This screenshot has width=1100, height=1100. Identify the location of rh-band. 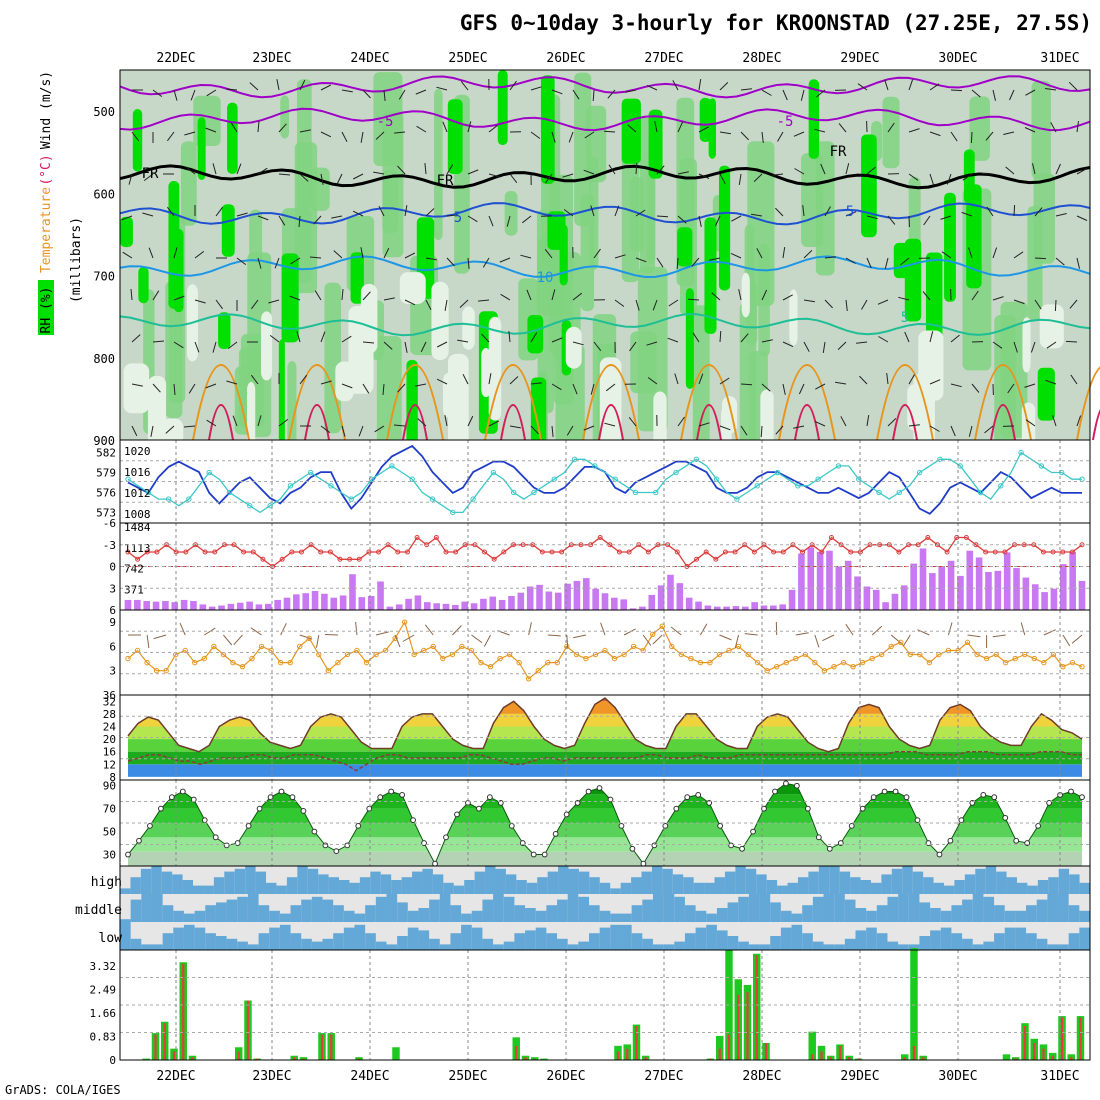
(605, 844).